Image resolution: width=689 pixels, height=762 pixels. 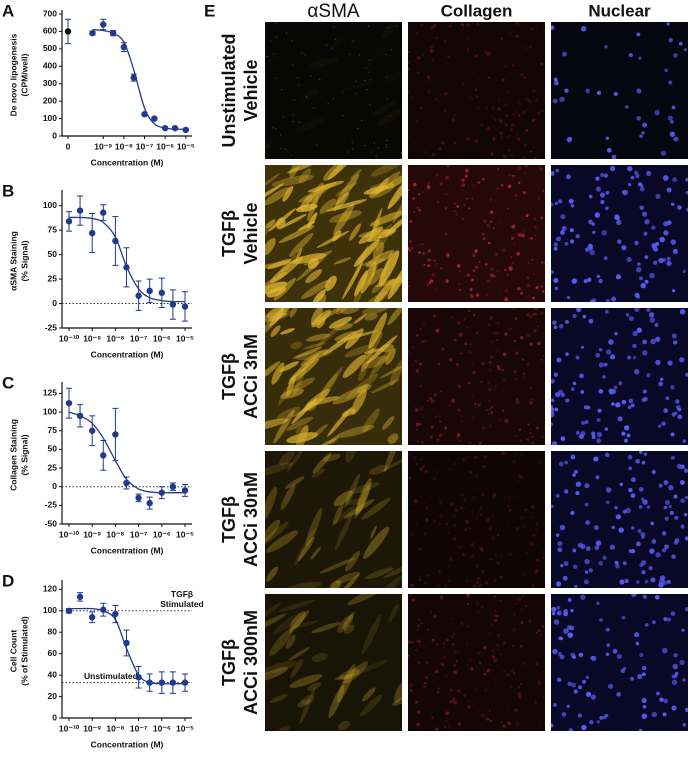 What do you see at coordinates (50, 100) in the screenshot?
I see `y-tick-label: 200` at bounding box center [50, 100].